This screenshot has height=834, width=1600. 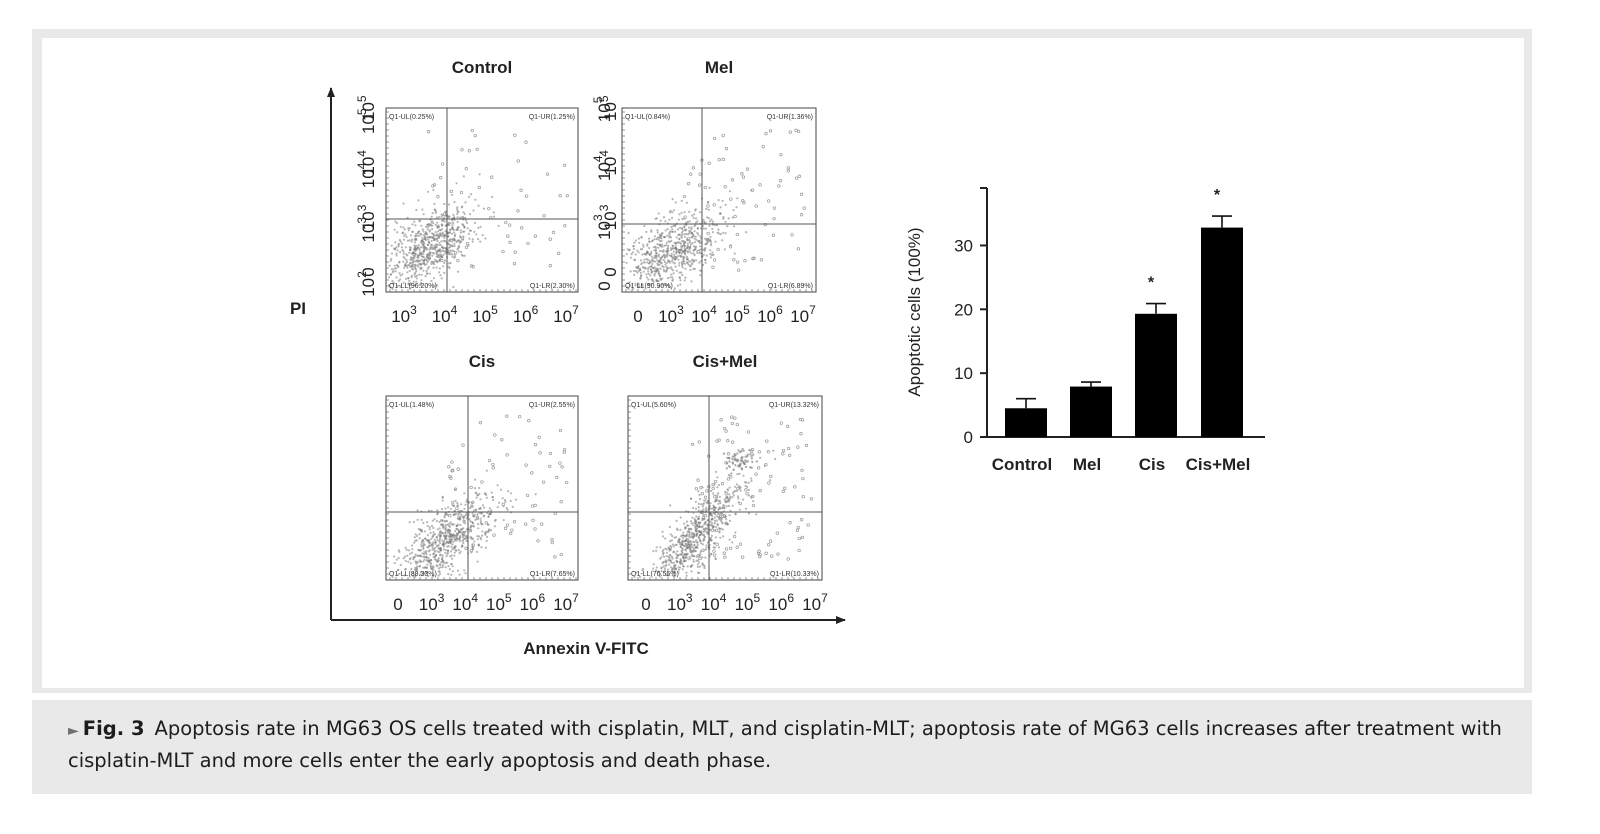 What do you see at coordinates (963, 309) in the screenshot?
I see `y-tick-label: 20` at bounding box center [963, 309].